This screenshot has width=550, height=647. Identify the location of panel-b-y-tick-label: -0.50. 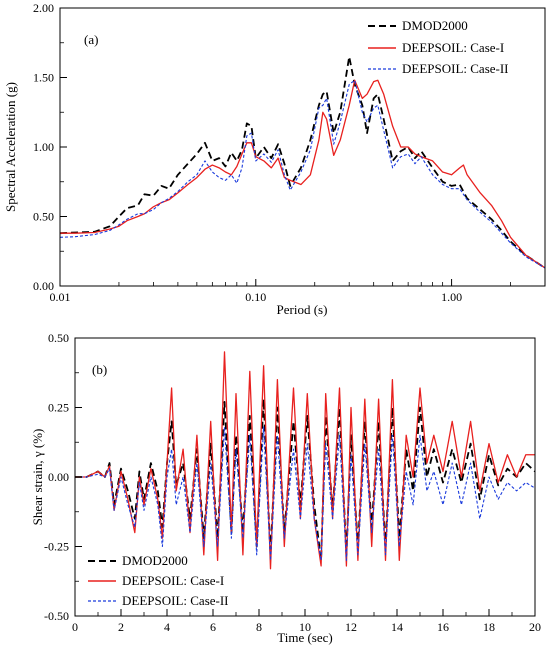
(56, 616).